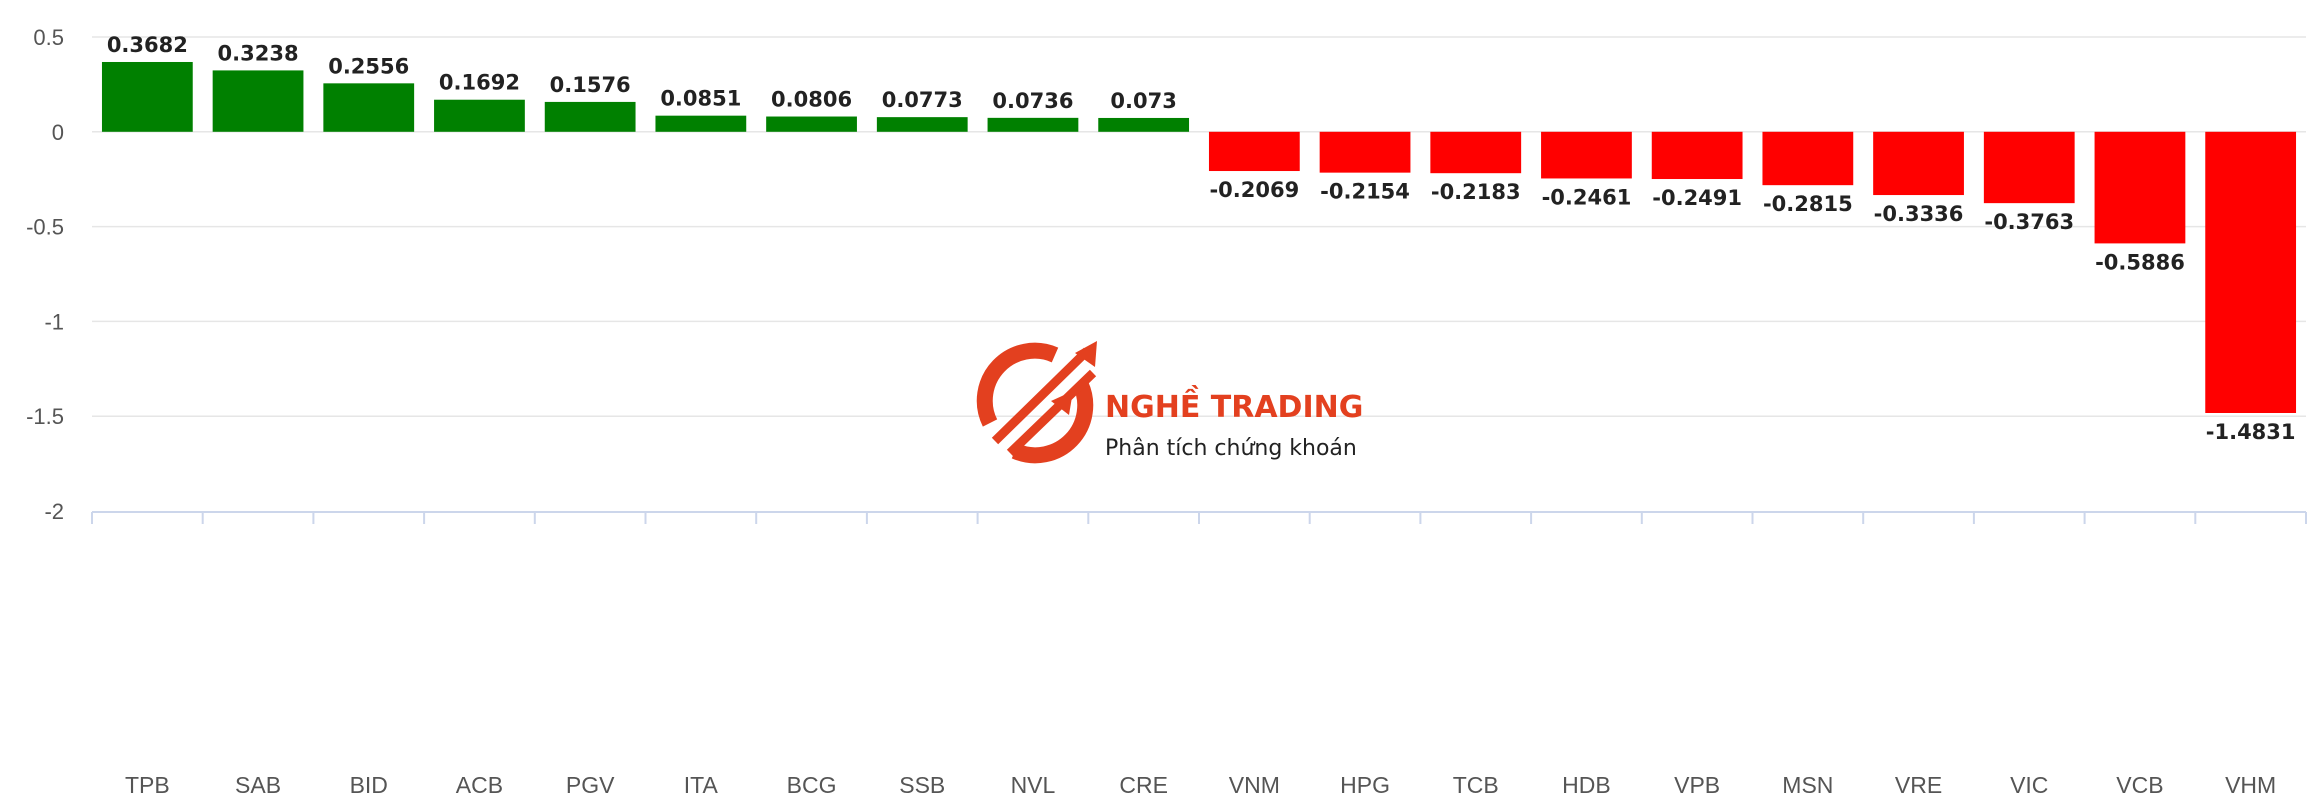  What do you see at coordinates (1476, 192) in the screenshot?
I see `data-label-tcb: -0.2183` at bounding box center [1476, 192].